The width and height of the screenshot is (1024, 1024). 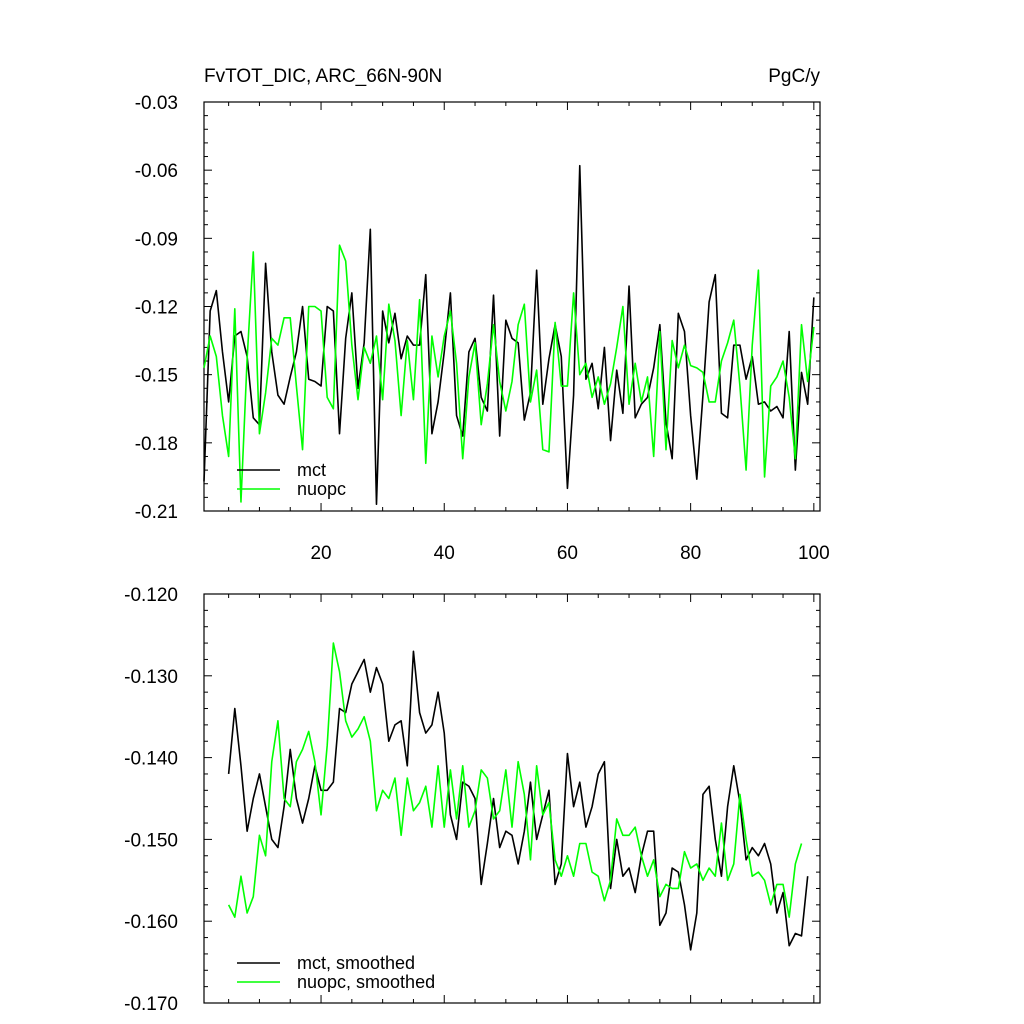 What do you see at coordinates (567, 553) in the screenshot?
I see `x-tick-label: 60` at bounding box center [567, 553].